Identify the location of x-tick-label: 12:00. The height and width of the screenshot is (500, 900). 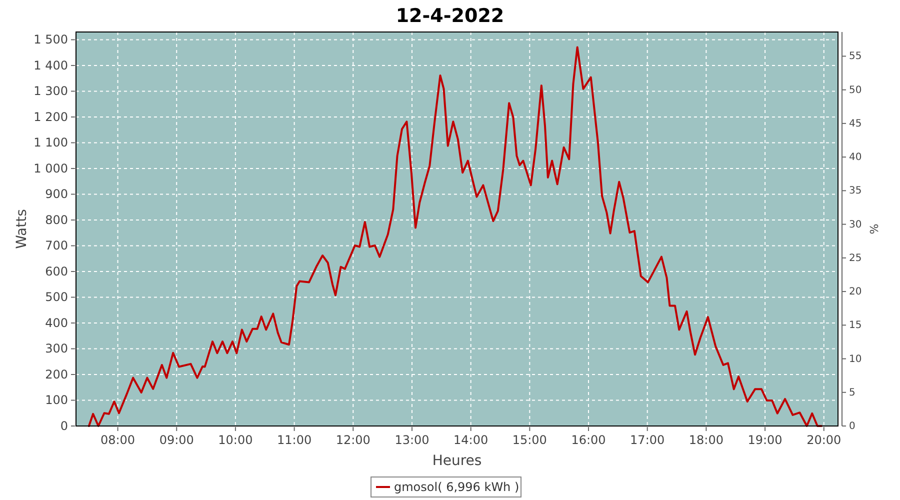
(353, 440).